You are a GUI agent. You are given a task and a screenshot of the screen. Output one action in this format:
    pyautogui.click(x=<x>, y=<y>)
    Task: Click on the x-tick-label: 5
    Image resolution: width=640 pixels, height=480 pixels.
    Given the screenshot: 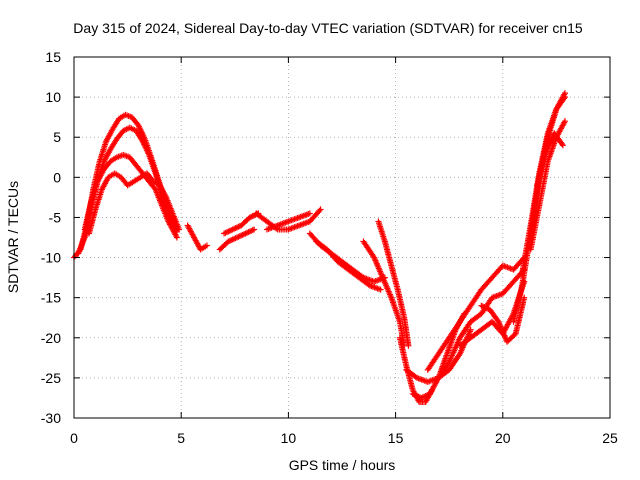 What is the action you would take?
    pyautogui.click(x=181, y=438)
    